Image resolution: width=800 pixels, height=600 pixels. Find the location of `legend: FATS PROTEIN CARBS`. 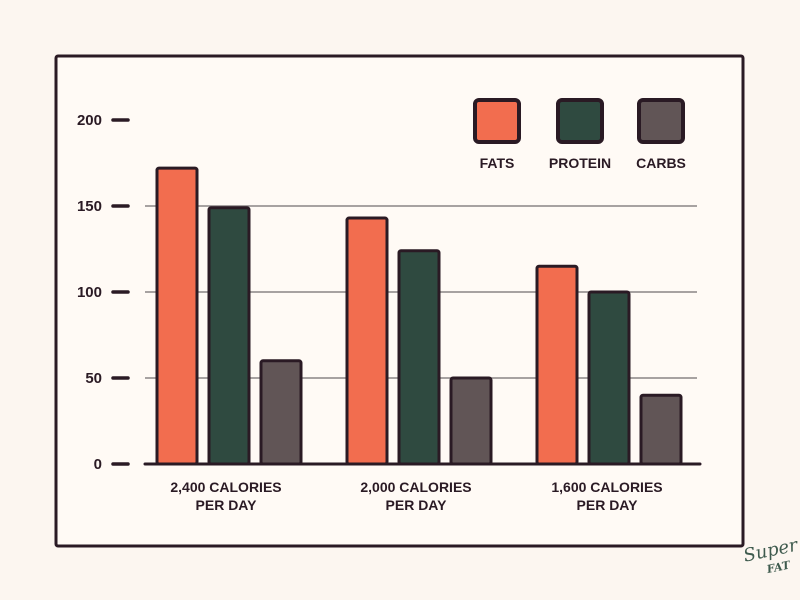

legend: FATS PROTEIN CARBS is located at coordinates (579, 134).